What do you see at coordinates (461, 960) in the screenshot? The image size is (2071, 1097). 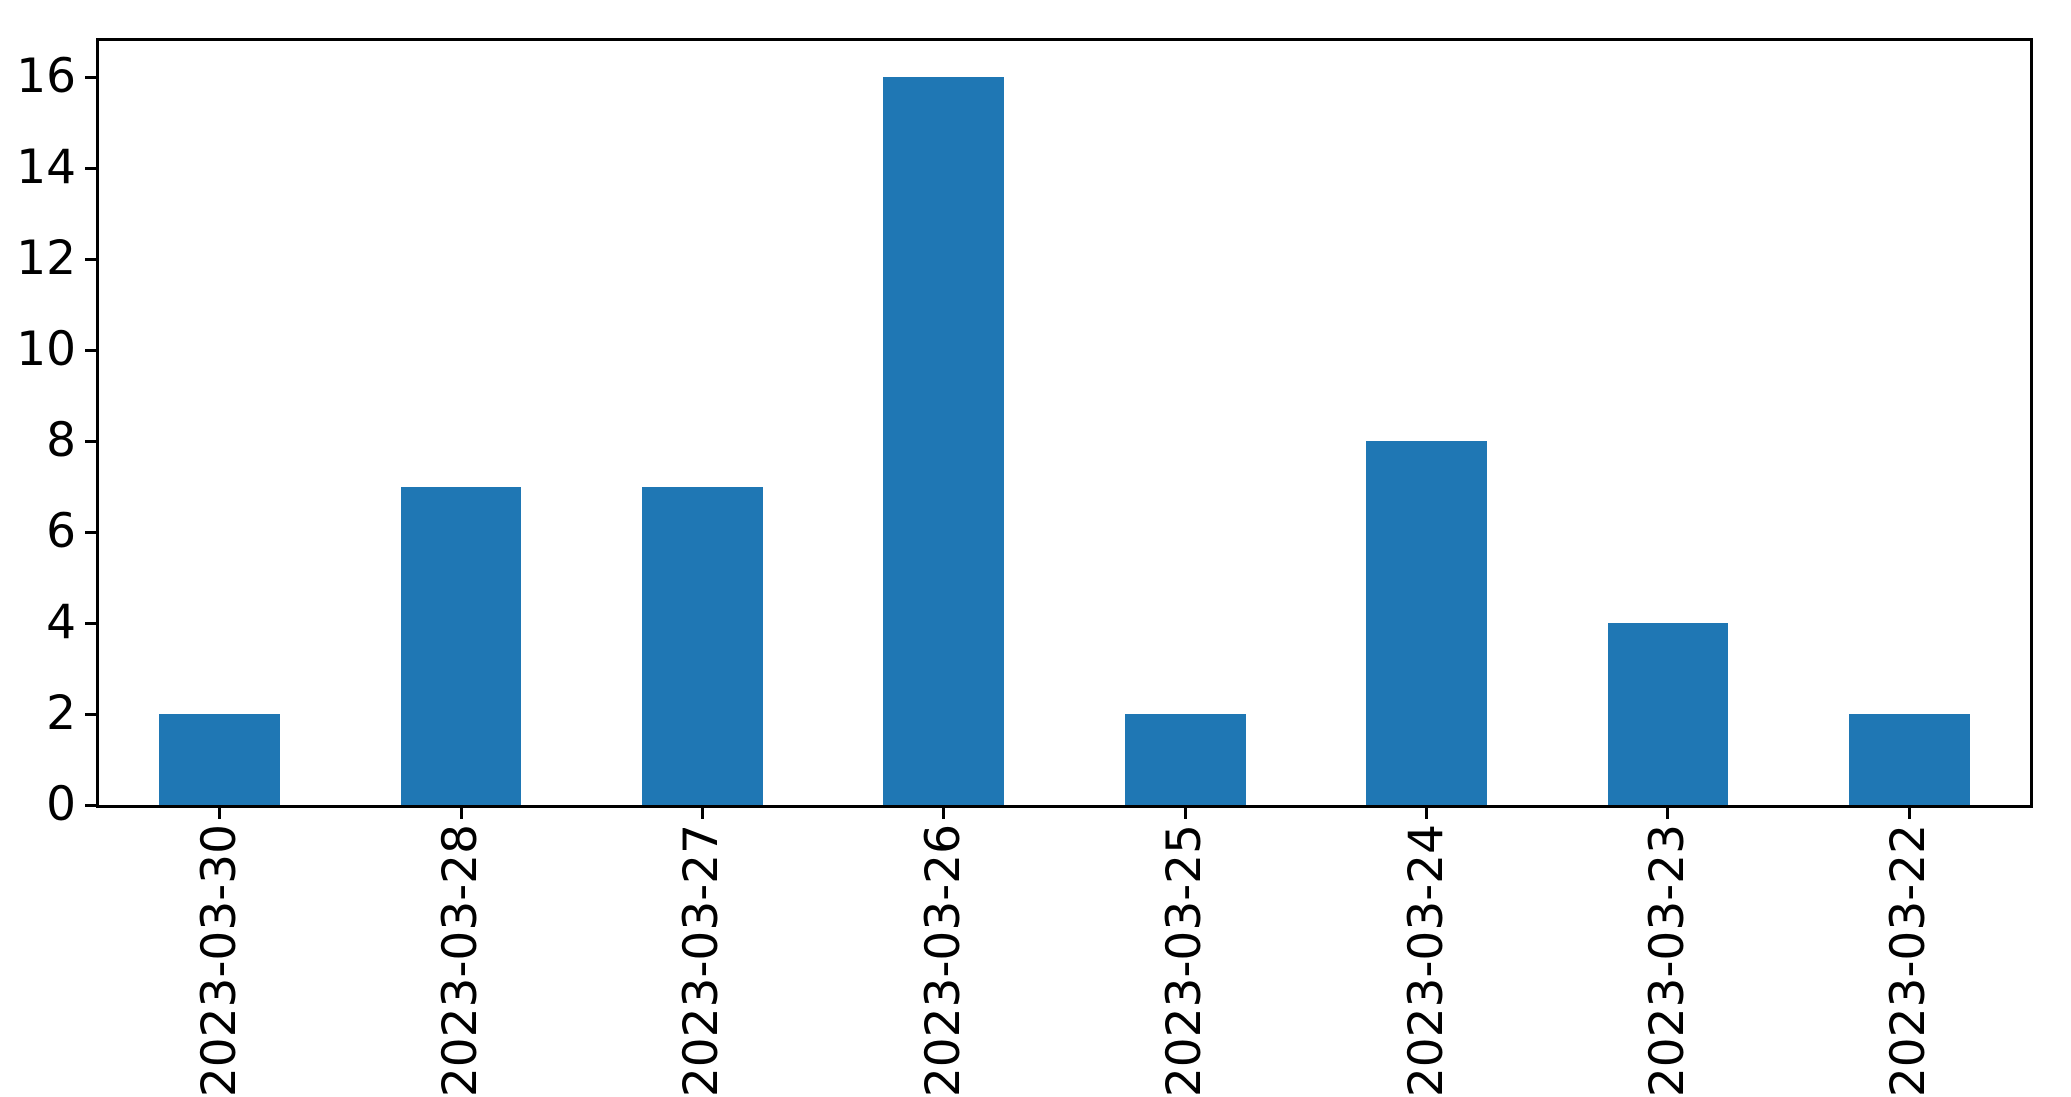 I see `x-tick-label: 2023-03-28` at bounding box center [461, 960].